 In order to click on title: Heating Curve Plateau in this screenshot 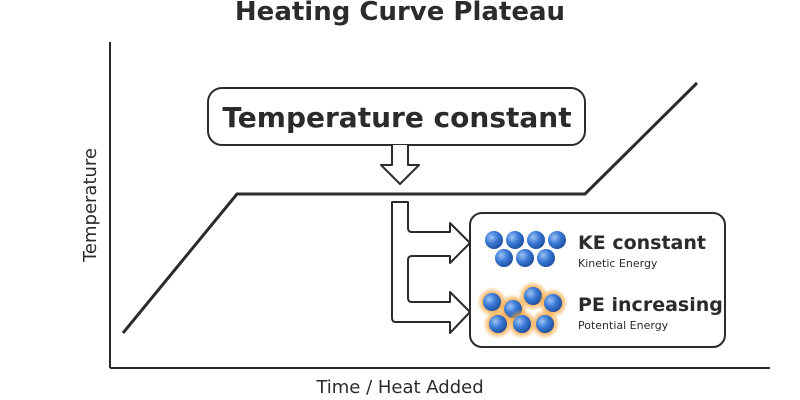, I will do `click(400, 13)`.